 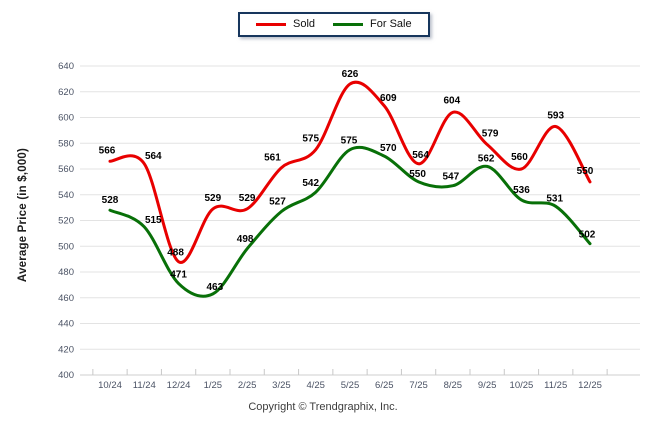 I want to click on for-sale-line-swatch, so click(x=348, y=24).